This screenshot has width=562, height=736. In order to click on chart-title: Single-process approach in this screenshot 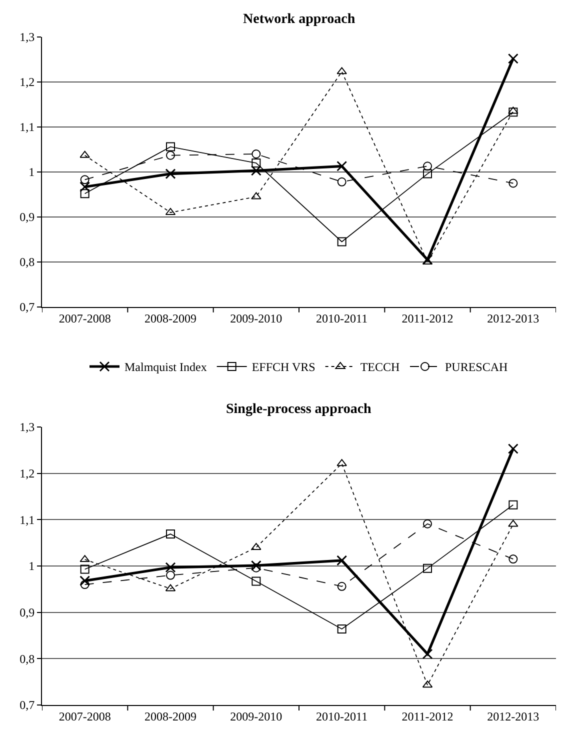, I will do `click(299, 409)`.